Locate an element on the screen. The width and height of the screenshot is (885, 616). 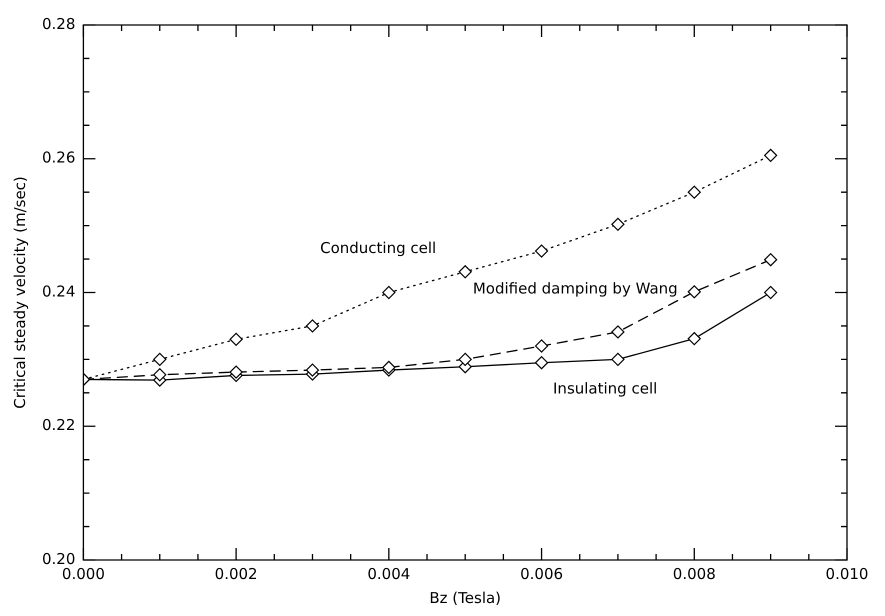
x-tick-label: 0.010 is located at coordinates (847, 573).